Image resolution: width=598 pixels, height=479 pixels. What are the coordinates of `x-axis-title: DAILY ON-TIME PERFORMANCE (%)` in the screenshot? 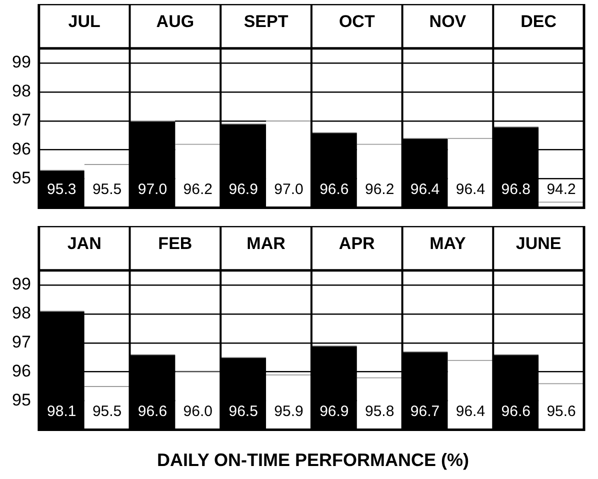 It's located at (313, 460).